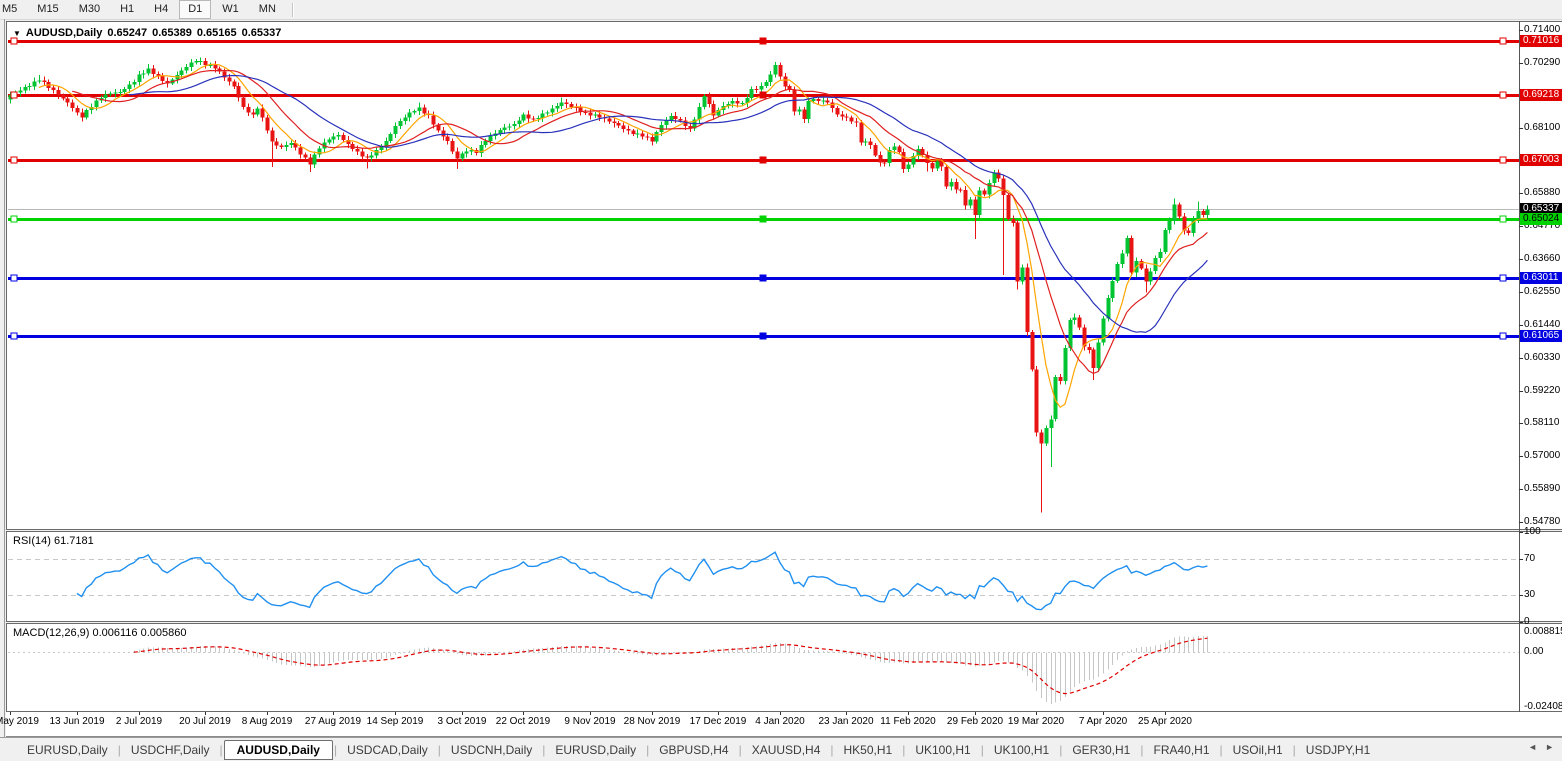 The width and height of the screenshot is (1562, 761). Describe the element at coordinates (172, 33) in the screenshot. I see `ohlc-high-value: 0.65389` at that location.